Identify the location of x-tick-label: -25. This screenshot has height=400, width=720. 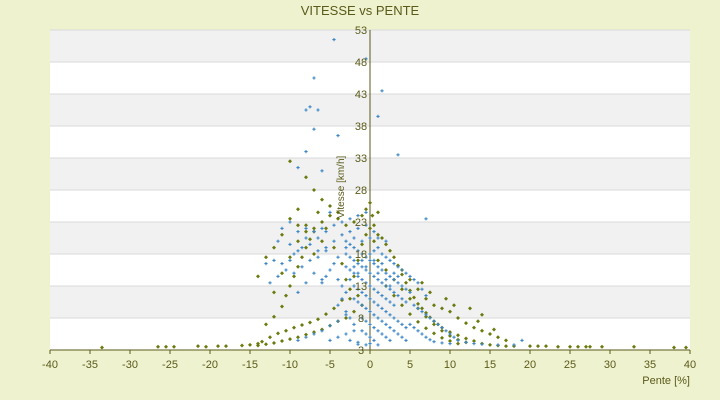
(170, 365).